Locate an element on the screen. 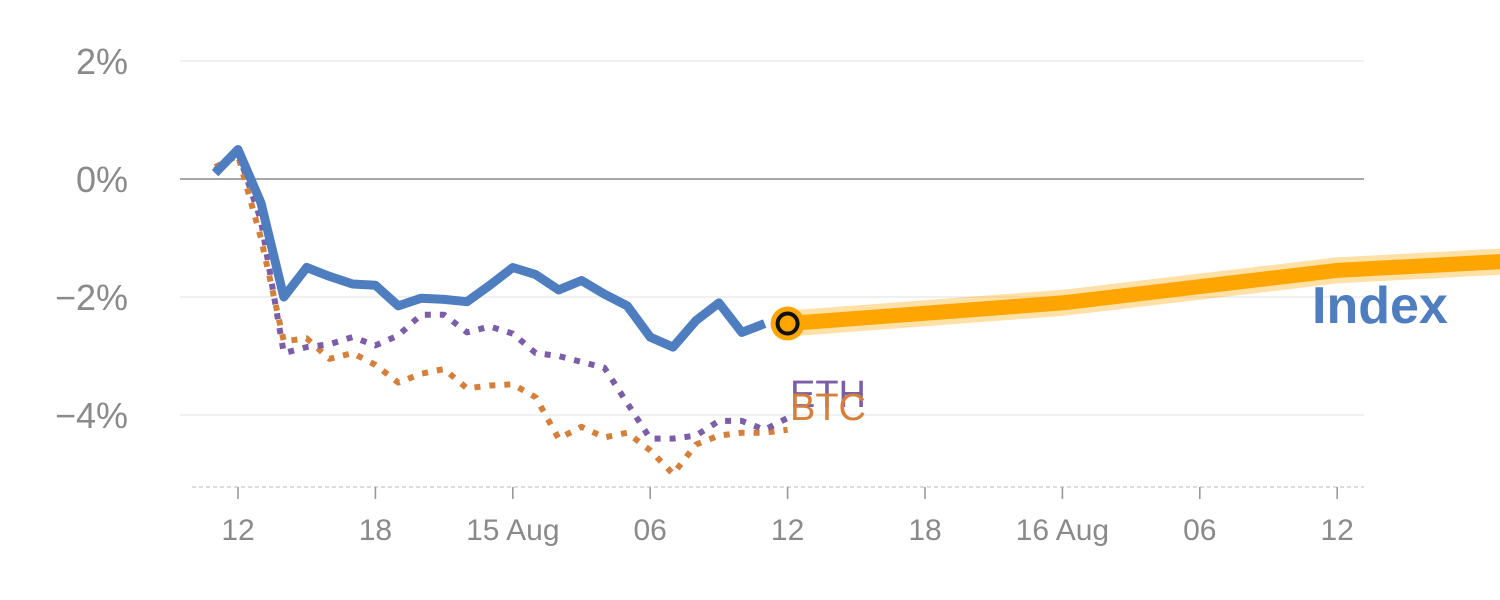  y-tick-label: 2% is located at coordinates (102, 61).